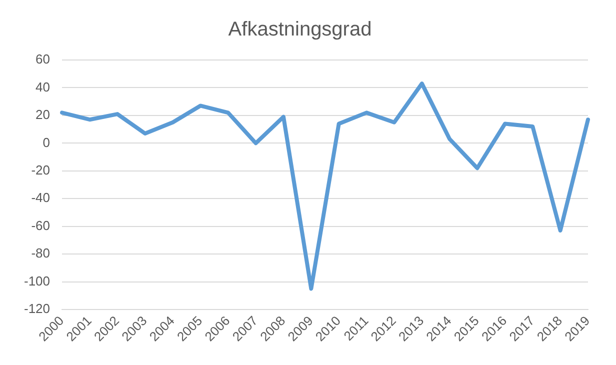  What do you see at coordinates (46, 142) in the screenshot?
I see `y-tick-label: 0` at bounding box center [46, 142].